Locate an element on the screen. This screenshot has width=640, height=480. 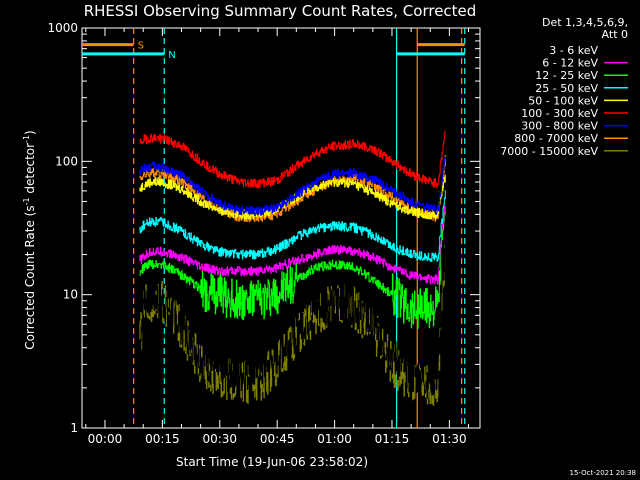
y-tick-label: 1000 is located at coordinates (62, 28).